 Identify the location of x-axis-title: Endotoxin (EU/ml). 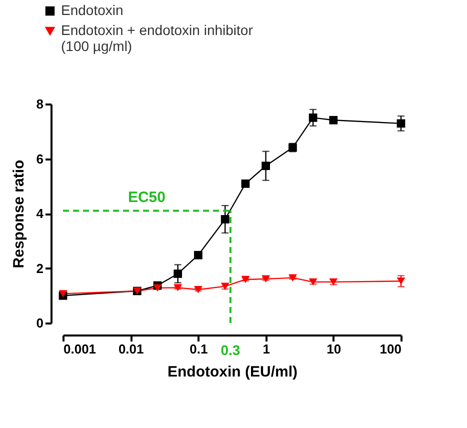
(233, 372).